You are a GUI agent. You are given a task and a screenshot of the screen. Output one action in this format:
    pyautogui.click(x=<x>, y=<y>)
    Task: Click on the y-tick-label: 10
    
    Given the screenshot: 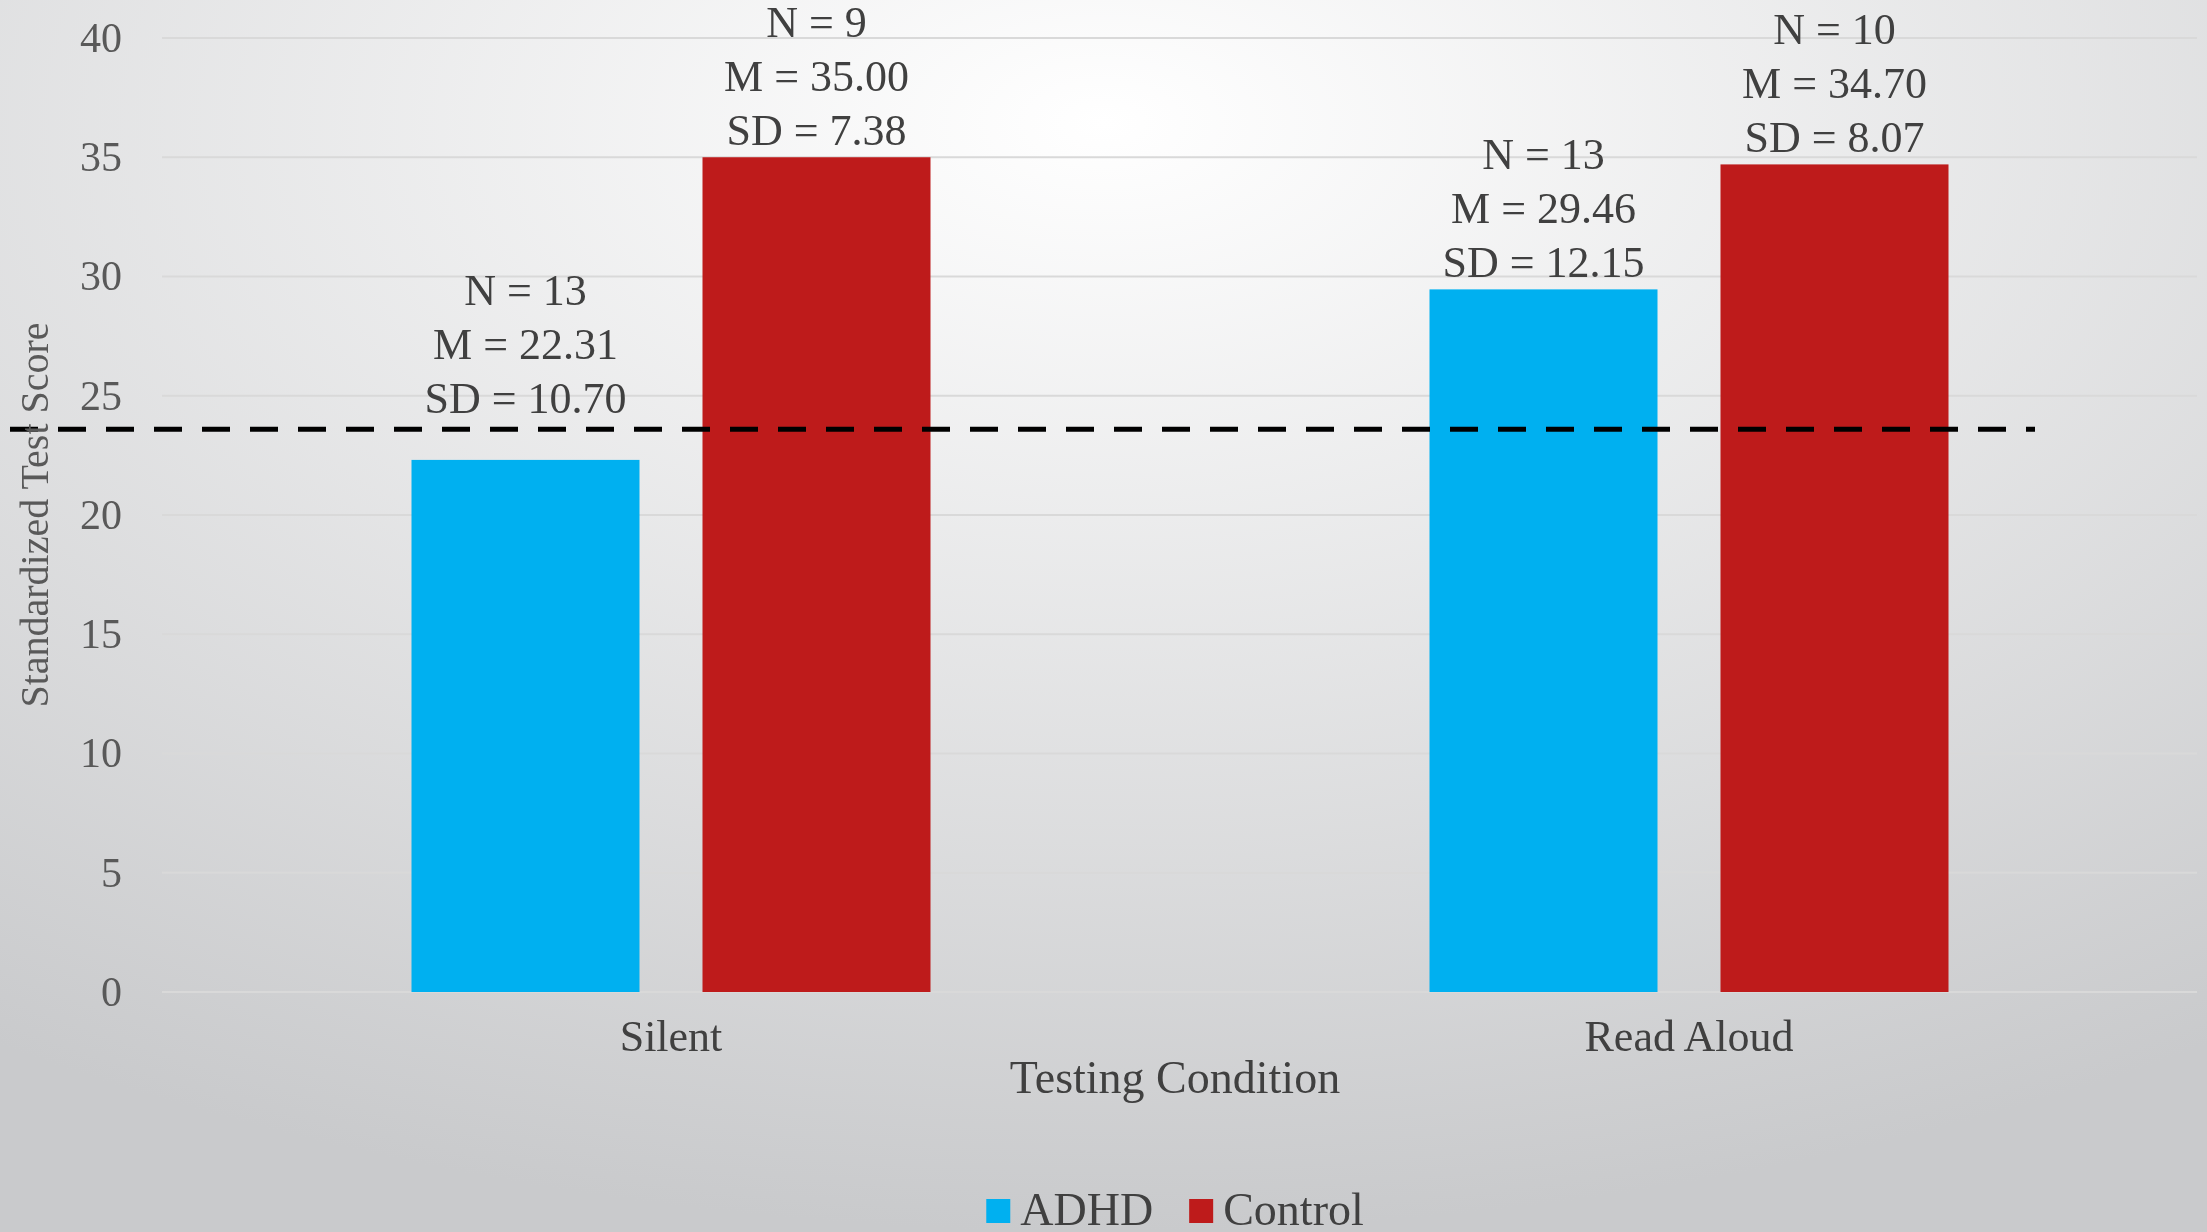 What is the action you would take?
    pyautogui.click(x=101, y=753)
    